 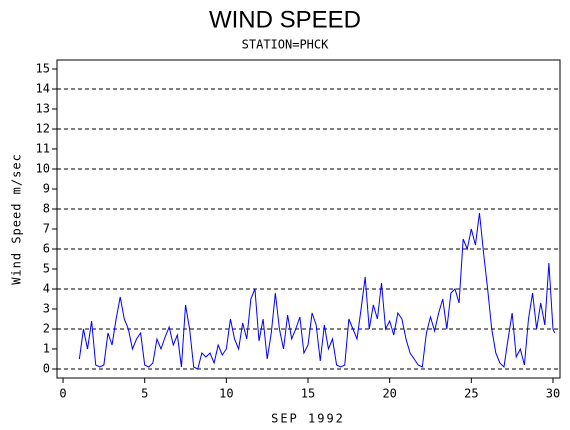 What do you see at coordinates (308, 419) in the screenshot?
I see `x-axis-label: SEP 1992` at bounding box center [308, 419].